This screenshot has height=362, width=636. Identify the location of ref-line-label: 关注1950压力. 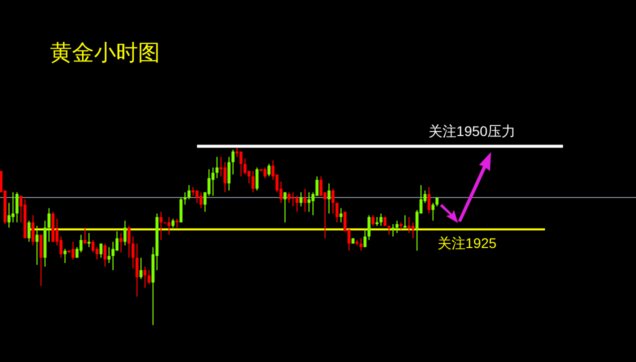
(472, 131).